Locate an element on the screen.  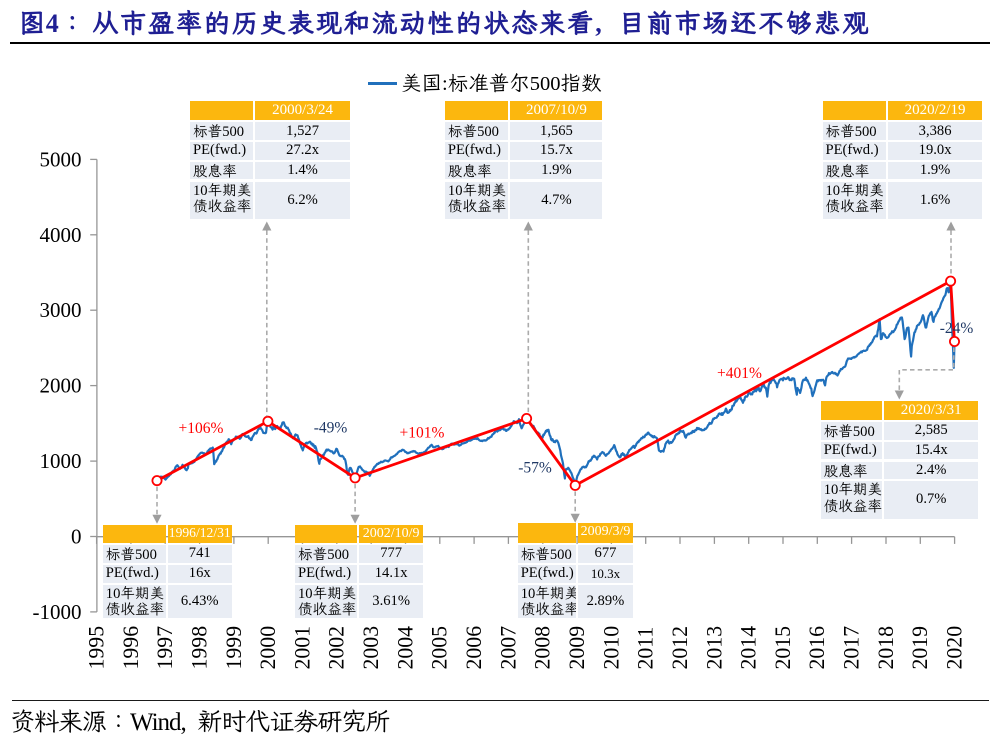
svg-text: 2007 is located at coordinates (508, 648).